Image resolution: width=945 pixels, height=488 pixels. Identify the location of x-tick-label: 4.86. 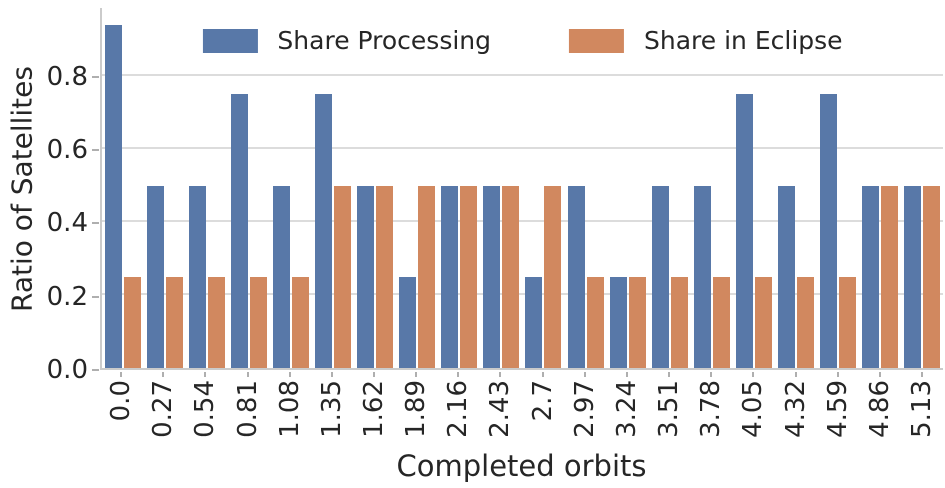
(879, 409).